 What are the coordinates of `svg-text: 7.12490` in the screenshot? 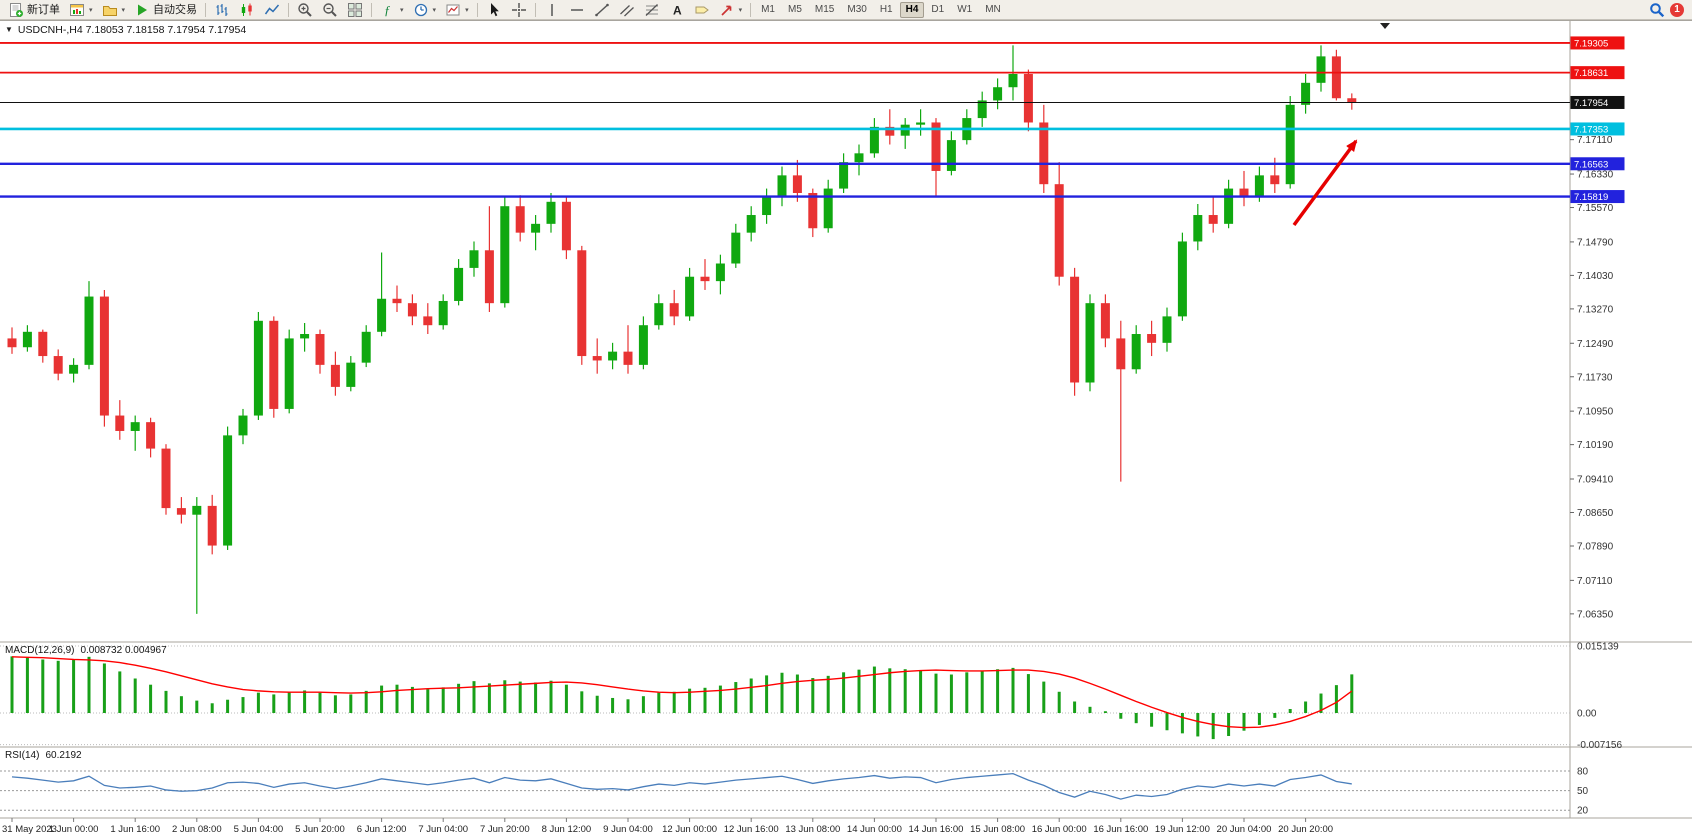 It's located at (1595, 344).